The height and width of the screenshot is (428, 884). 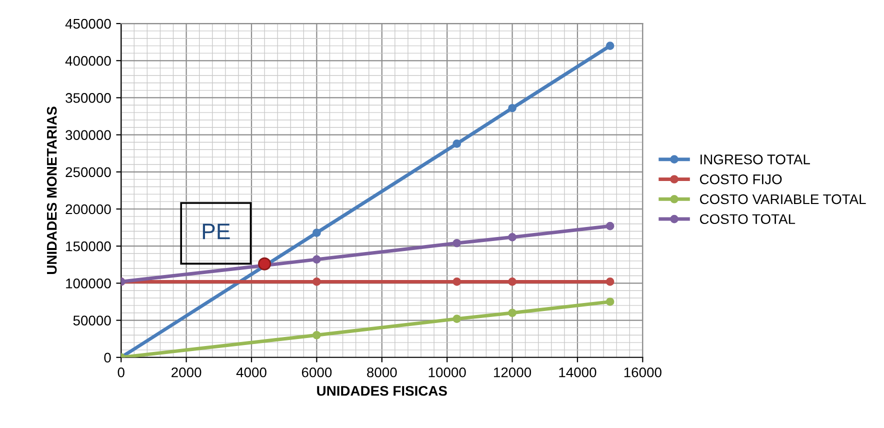 I want to click on y-tick-label: 450000, so click(x=88, y=23).